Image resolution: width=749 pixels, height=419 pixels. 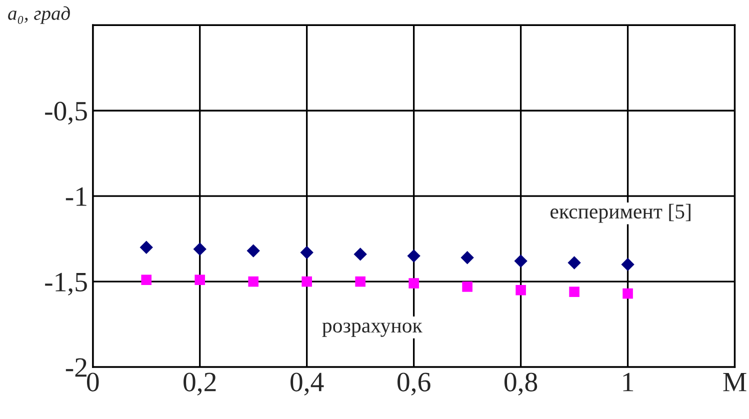 What do you see at coordinates (39, 15) in the screenshot?
I see `y-axis-title: a₀, град` at bounding box center [39, 15].